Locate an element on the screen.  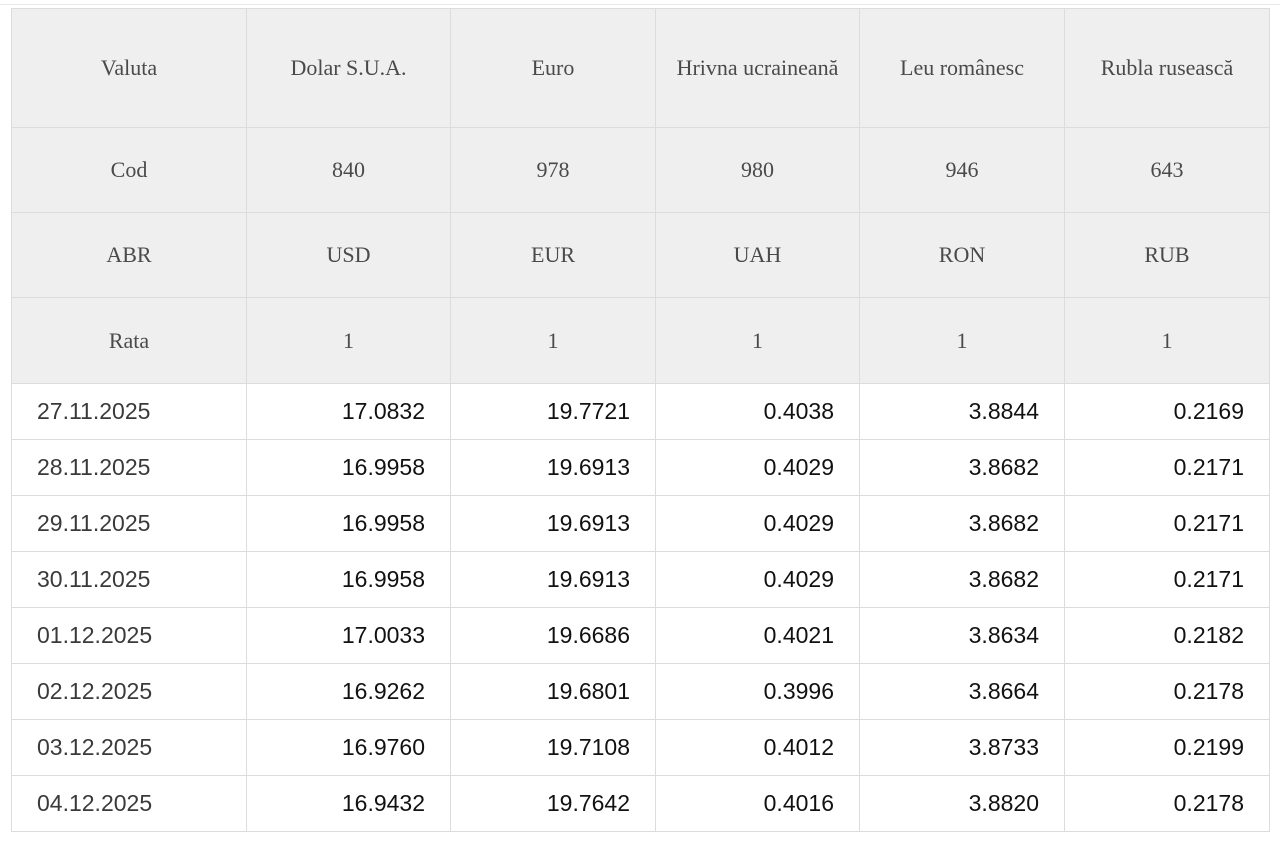
rate-cell: 17.0832 is located at coordinates (348, 411).